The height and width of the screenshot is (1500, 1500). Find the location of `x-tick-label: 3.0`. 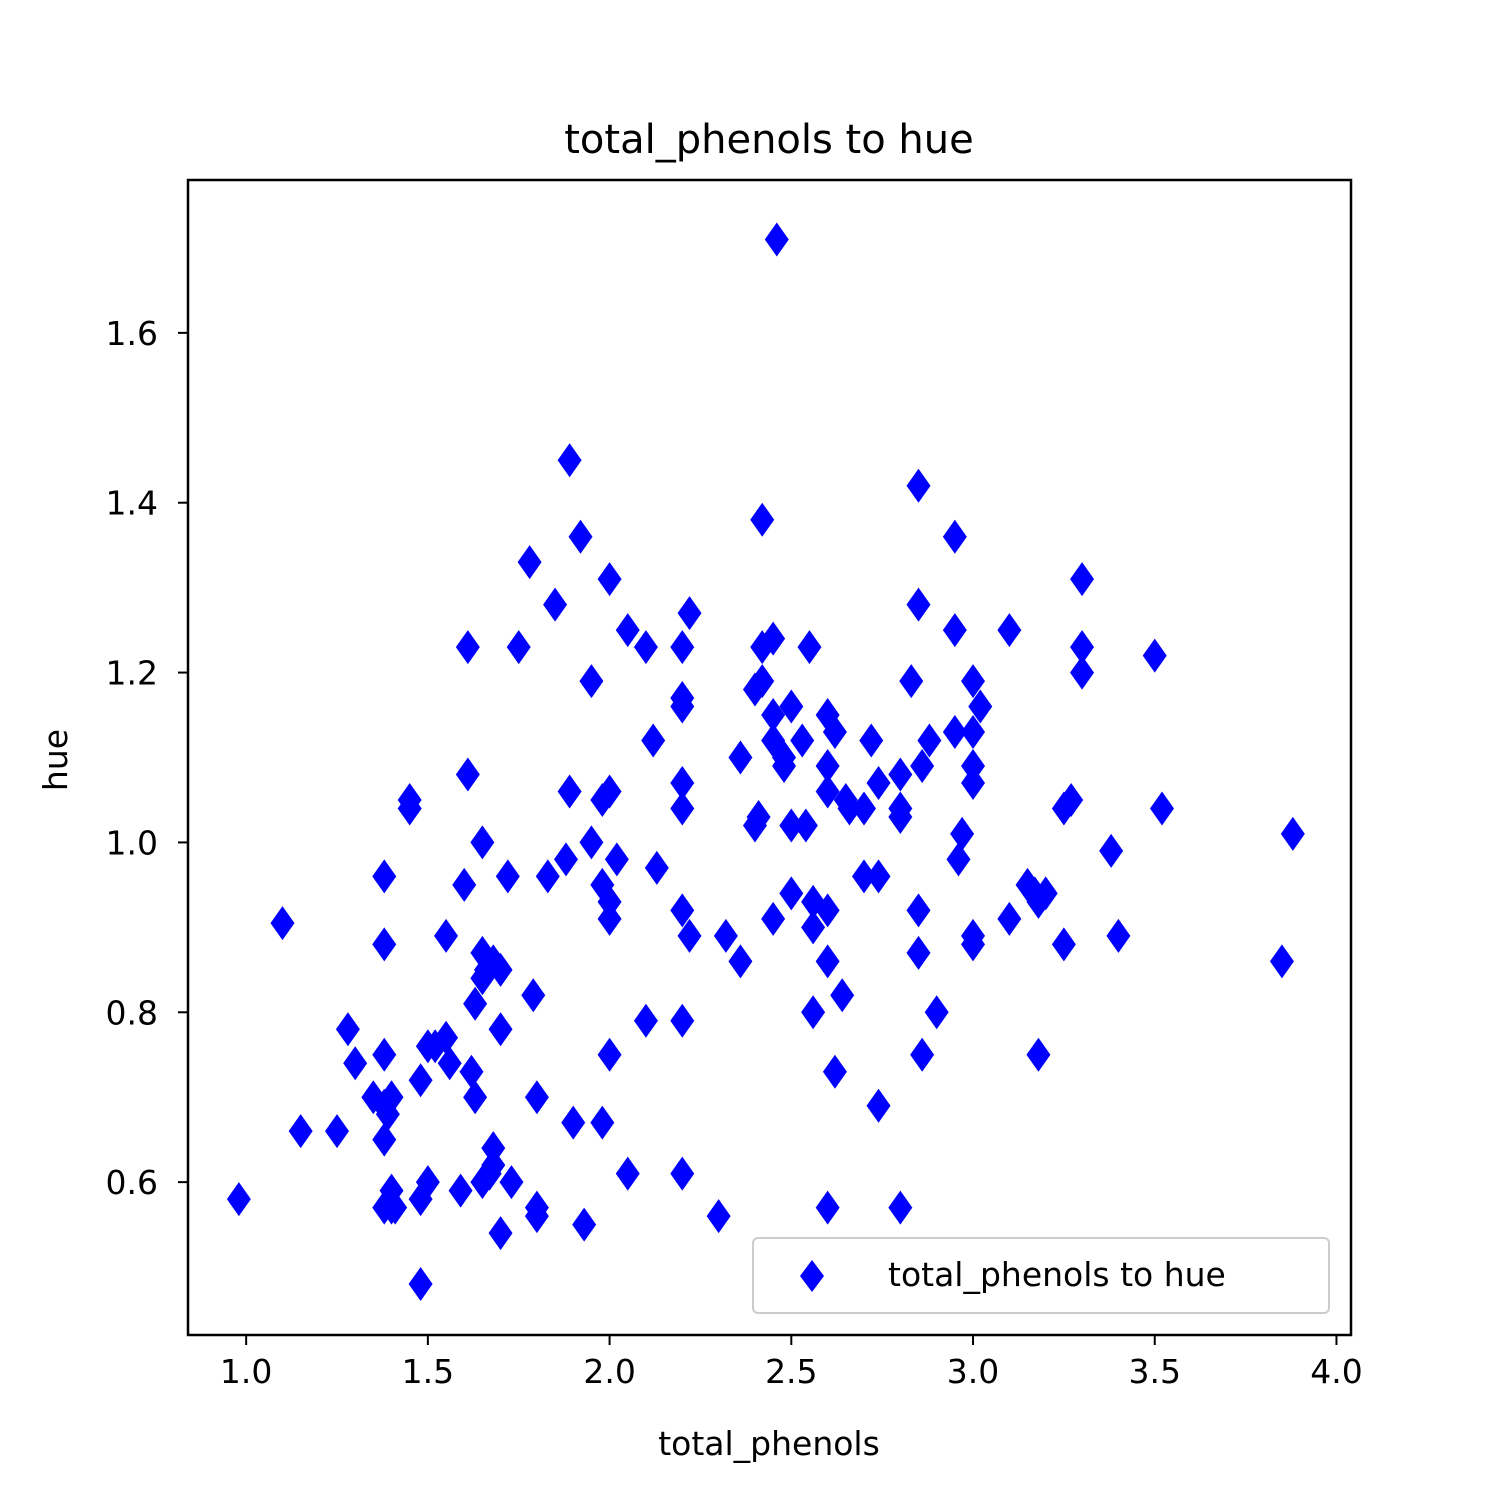

x-tick-label: 3.0 is located at coordinates (973, 1371).